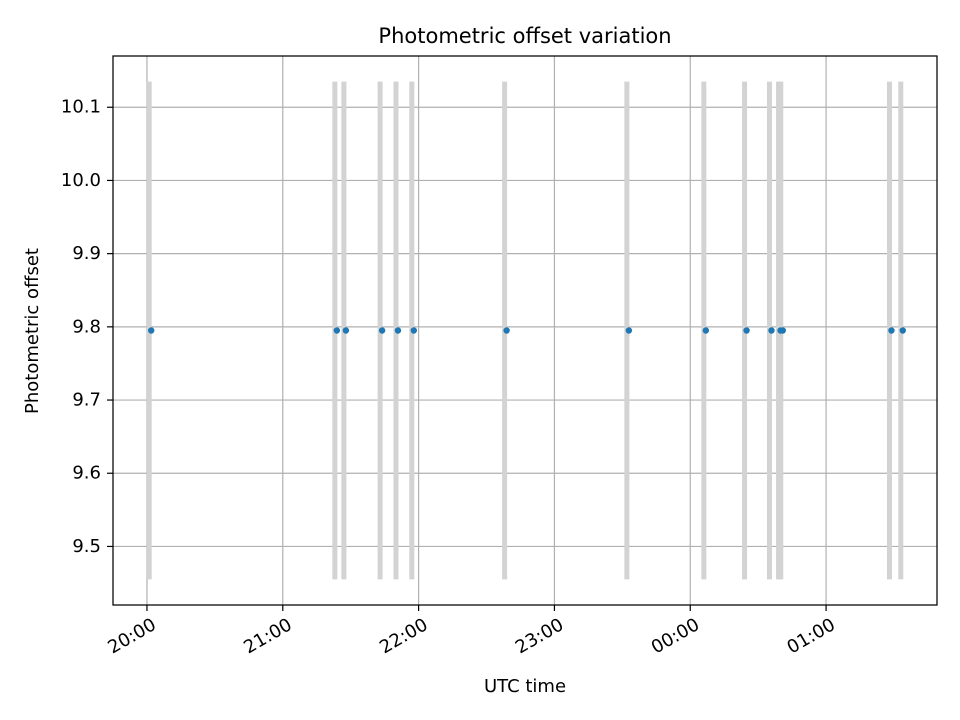  What do you see at coordinates (131, 636) in the screenshot?
I see `x-tick-label: 20:00` at bounding box center [131, 636].